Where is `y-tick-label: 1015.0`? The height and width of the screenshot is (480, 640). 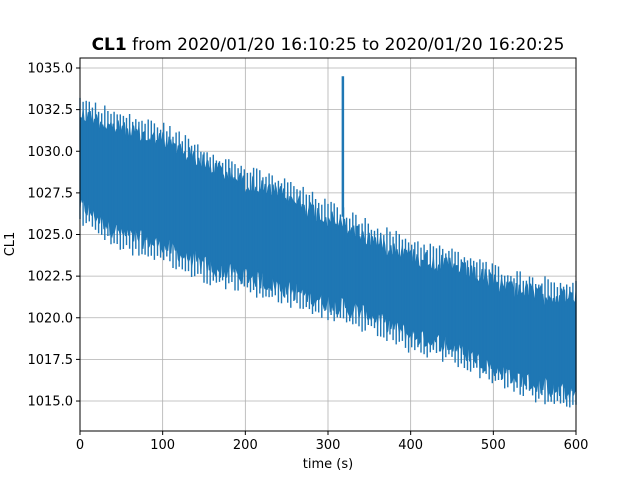
y-tick-label: 1015.0 is located at coordinates (51, 402).